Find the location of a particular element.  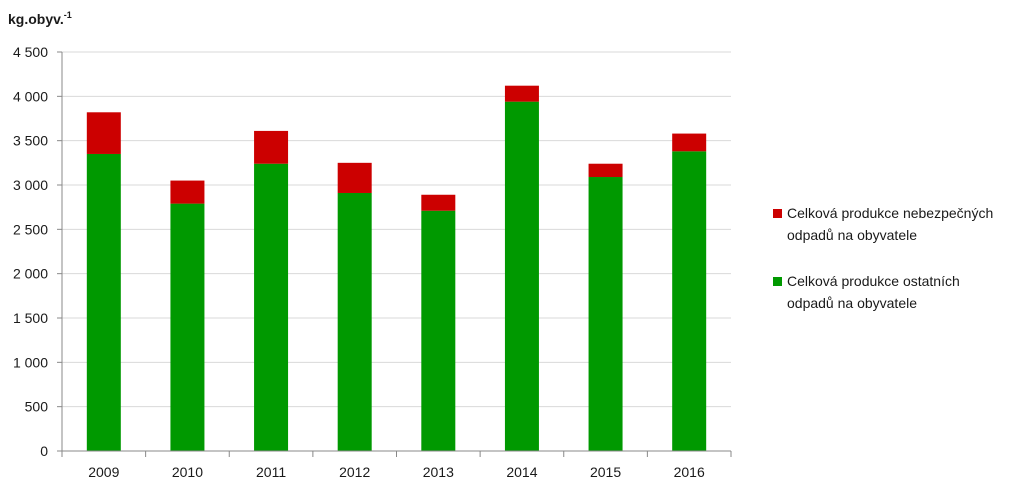

bar-hazardous-waste-2010 is located at coordinates (187, 192).